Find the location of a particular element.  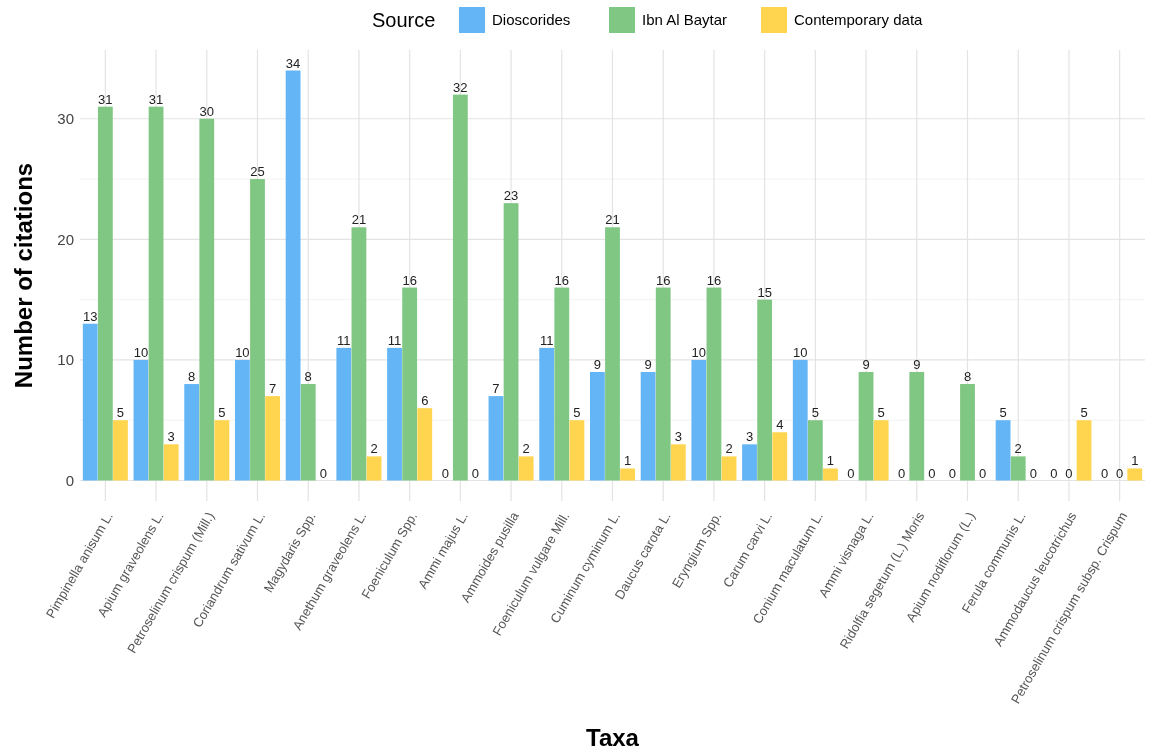

data-label: 25 is located at coordinates (257, 172).